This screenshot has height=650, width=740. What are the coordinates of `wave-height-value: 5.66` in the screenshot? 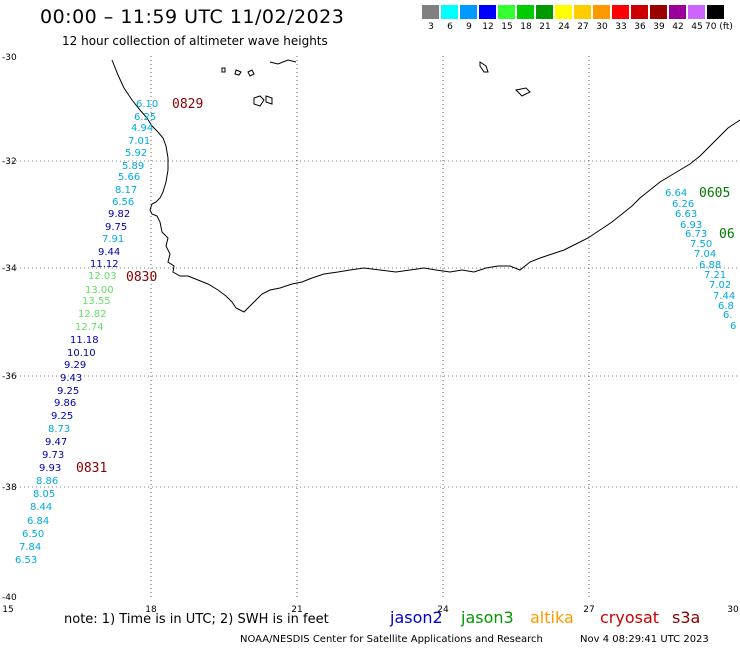 It's located at (129, 177).